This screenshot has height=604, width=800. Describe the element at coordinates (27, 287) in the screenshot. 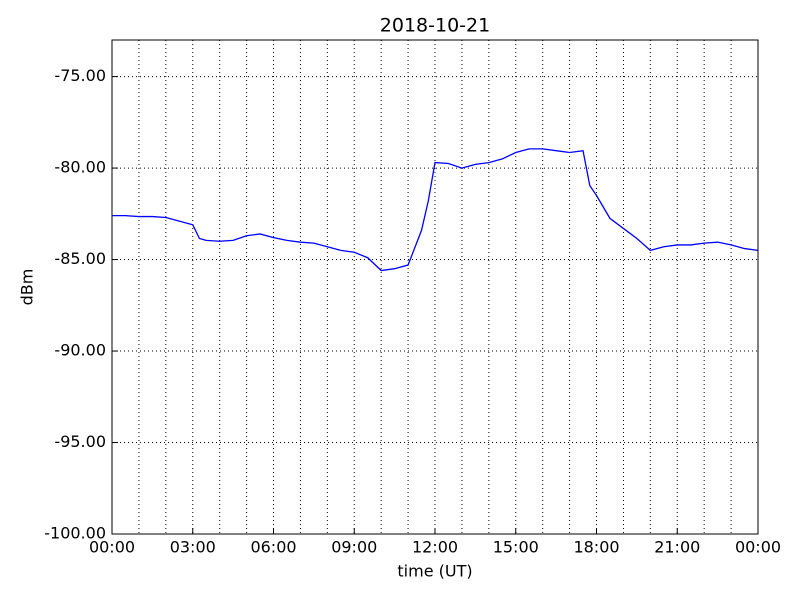

I see `y-axis-label: dBm` at that location.